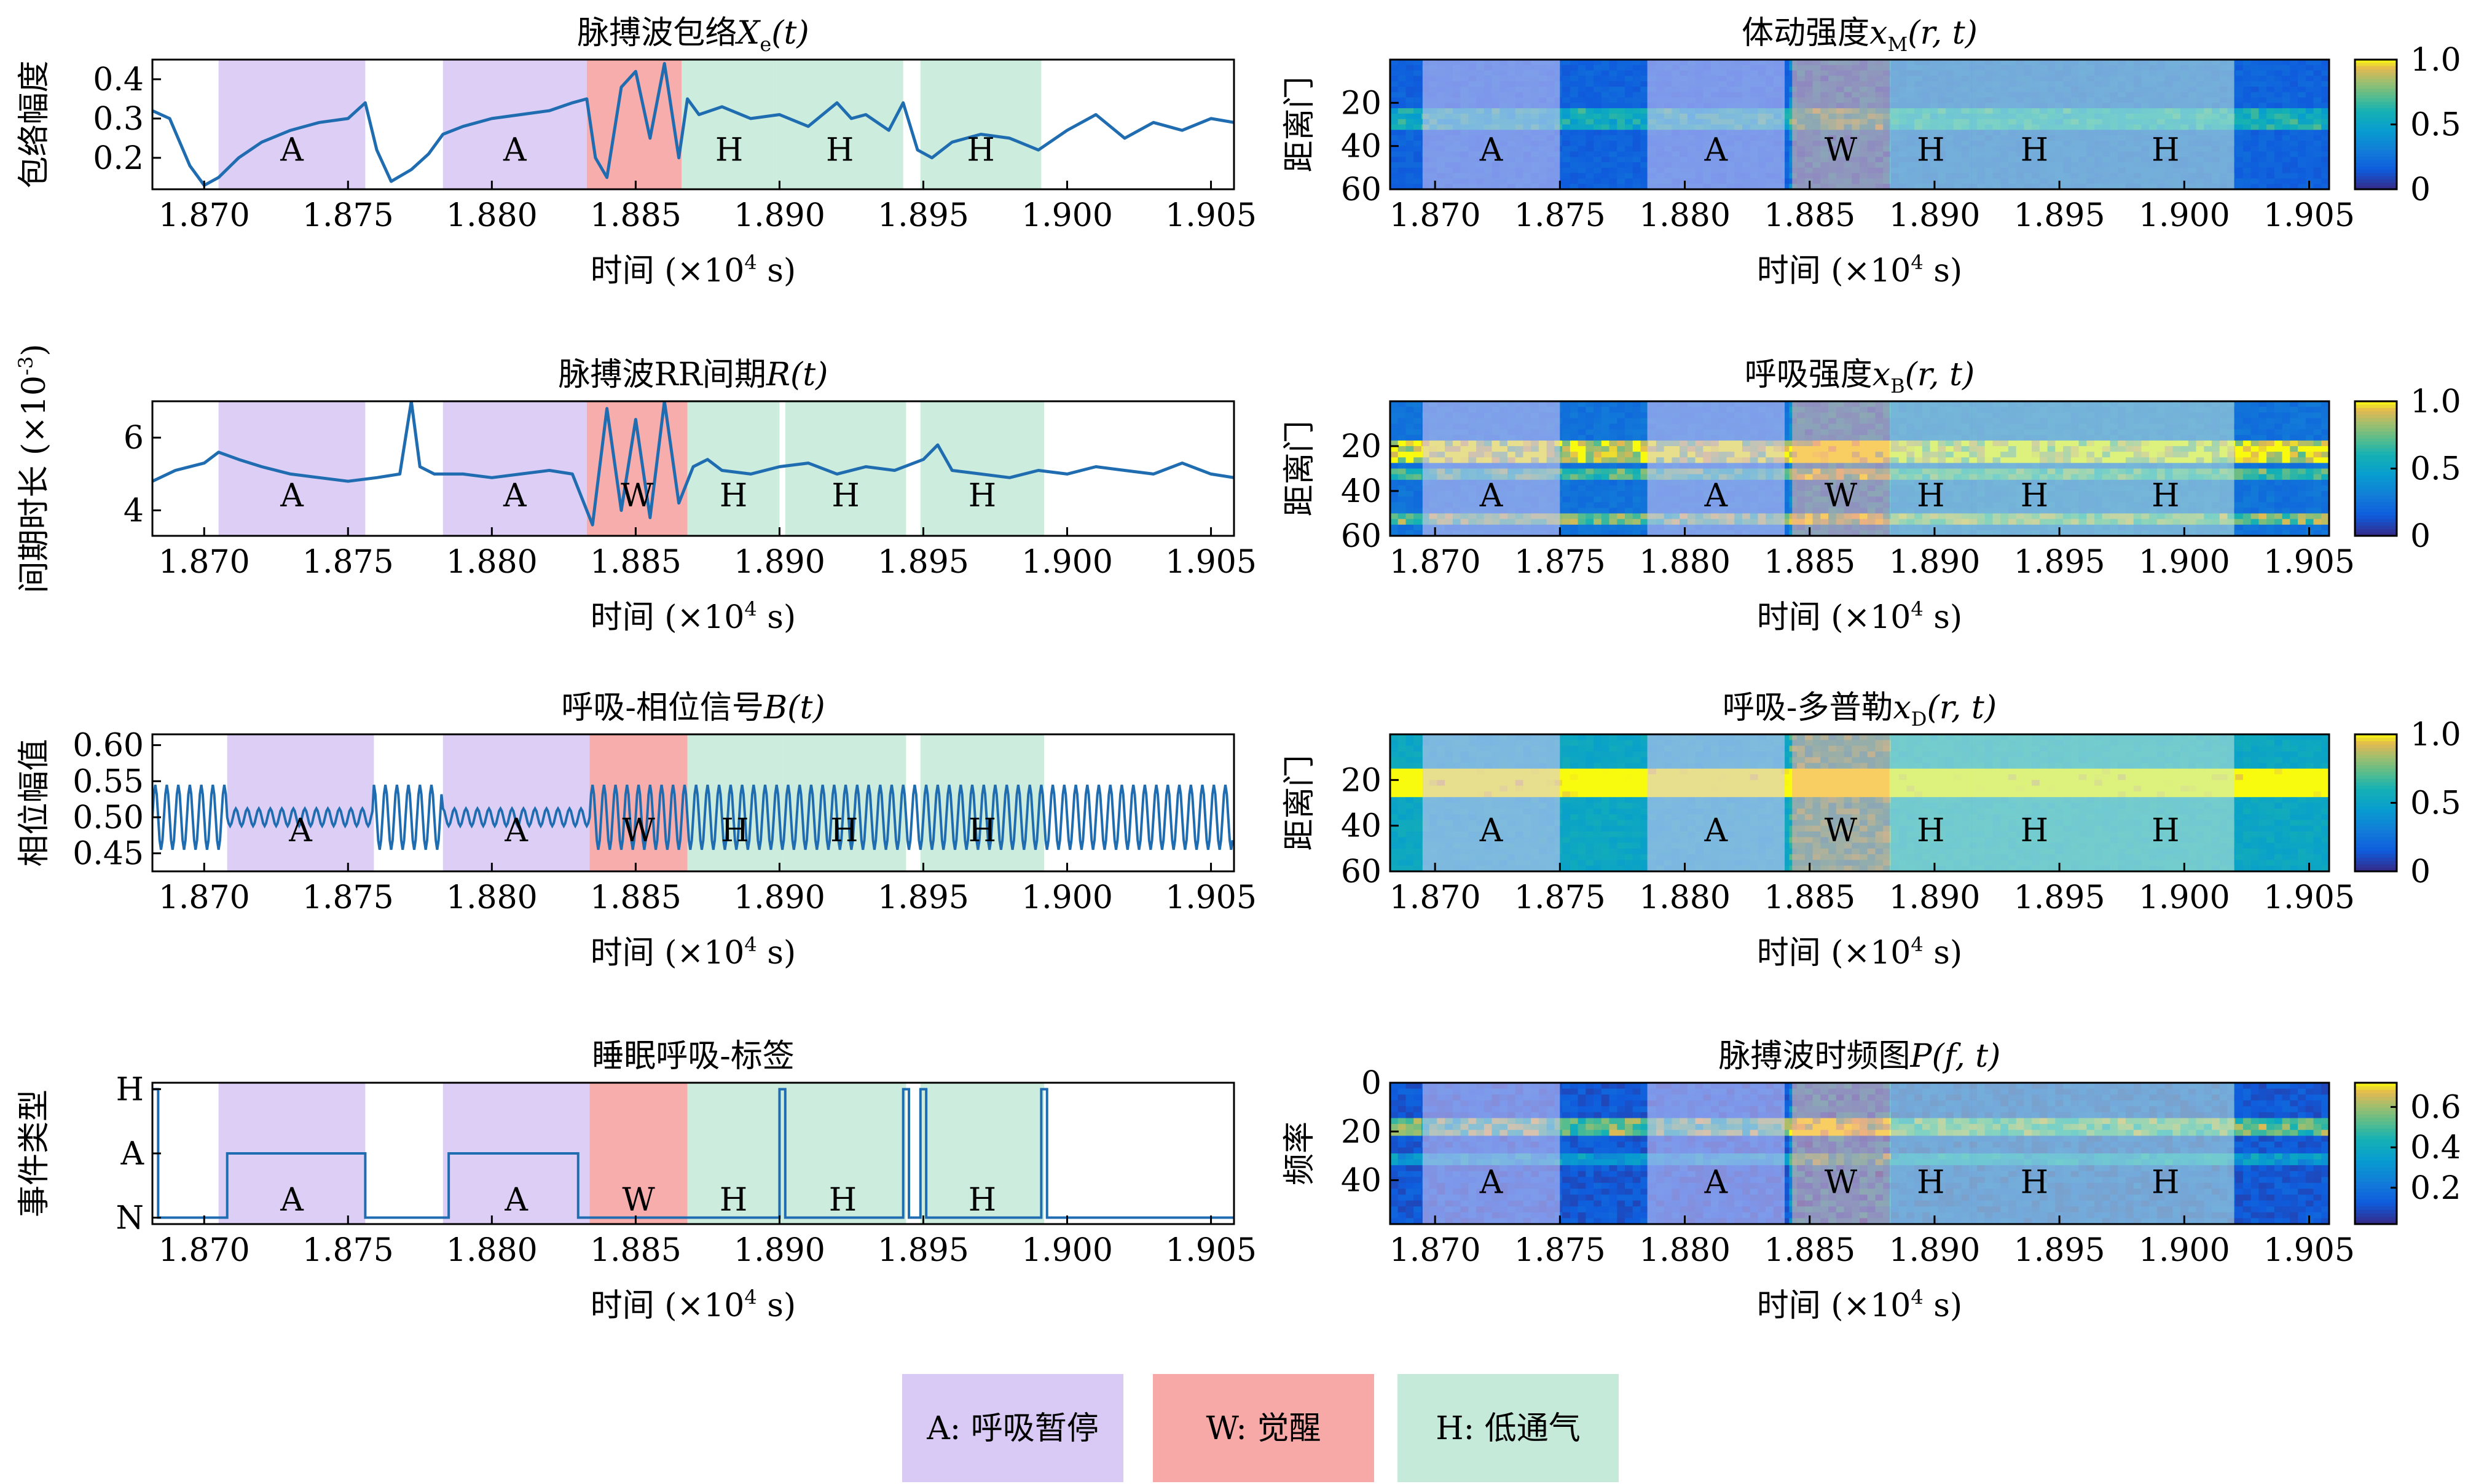 Image resolution: width=2468 pixels, height=1484 pixels. I want to click on x-axis-label: 时间 (×104 s), so click(693, 1305).